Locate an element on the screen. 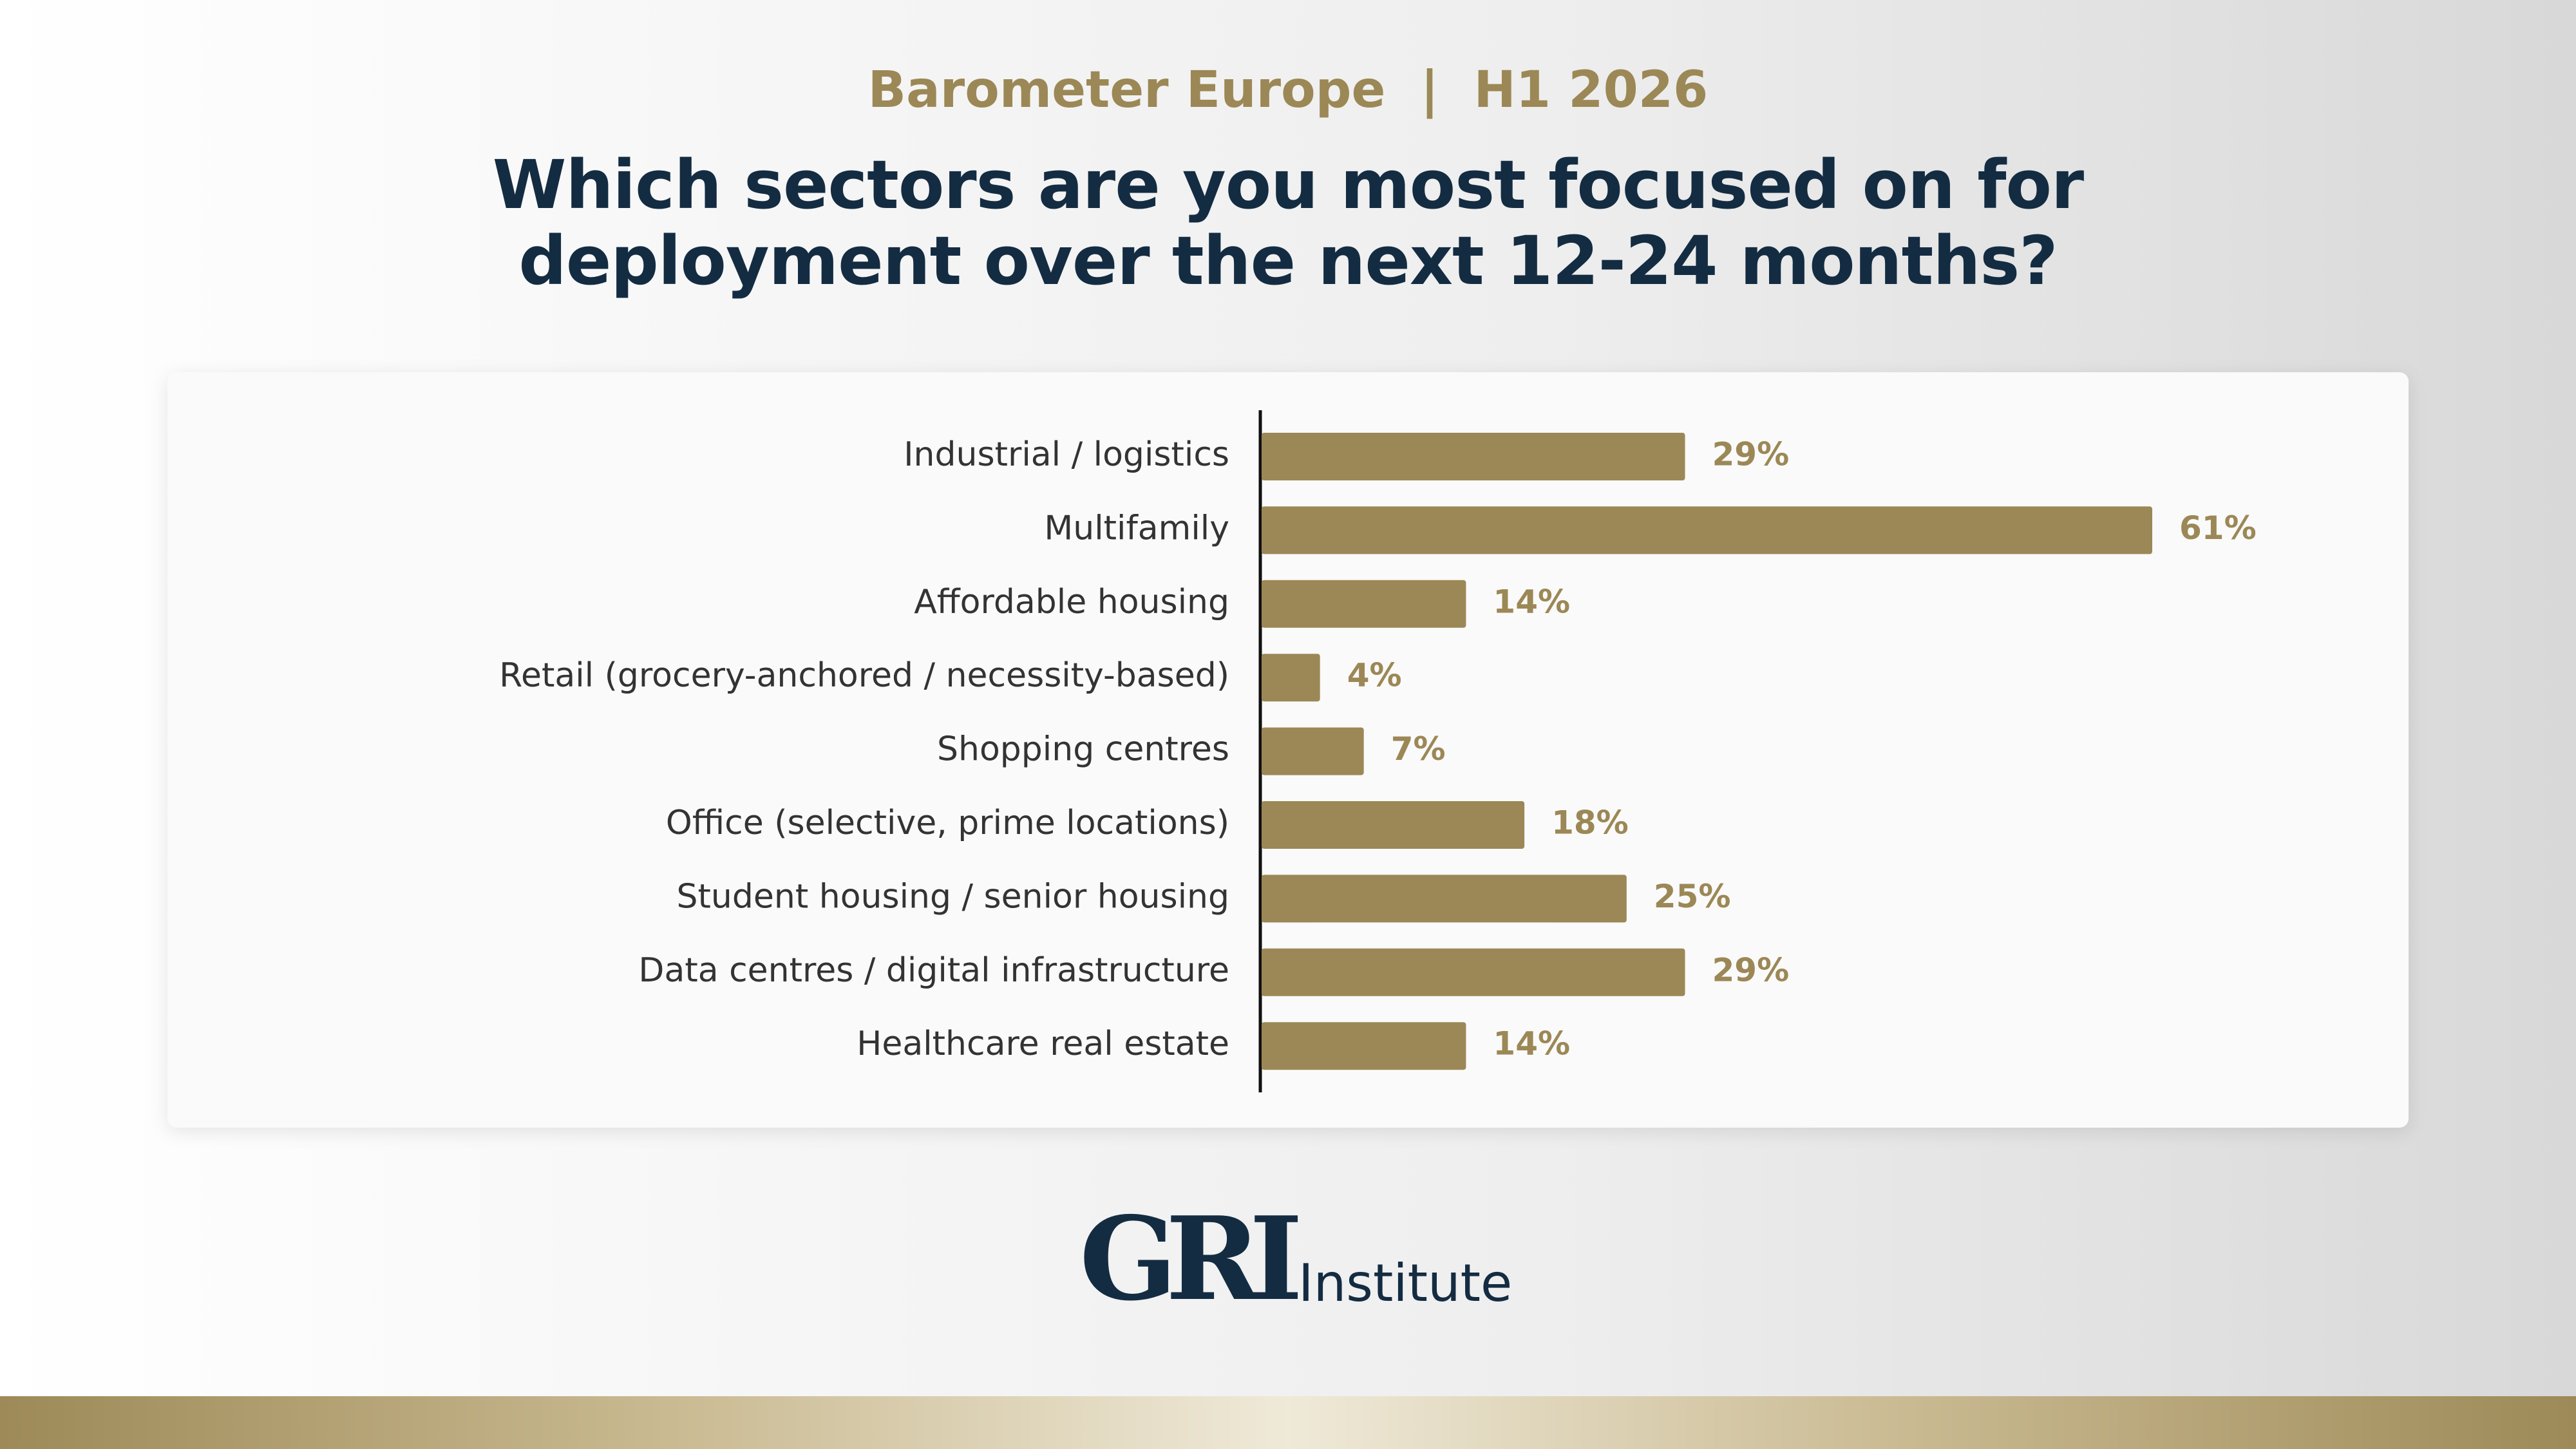 This screenshot has width=2576, height=1449. logo-text: Institute is located at coordinates (1405, 1283).